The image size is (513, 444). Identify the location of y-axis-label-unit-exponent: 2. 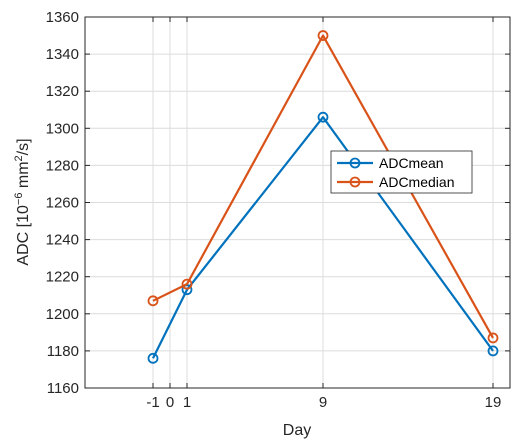
(19, 158).